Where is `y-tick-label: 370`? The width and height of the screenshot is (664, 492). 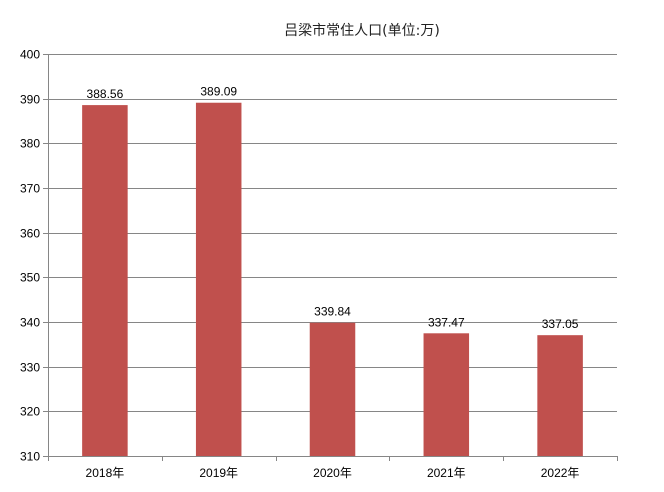 y-tick-label: 370 is located at coordinates (30, 189).